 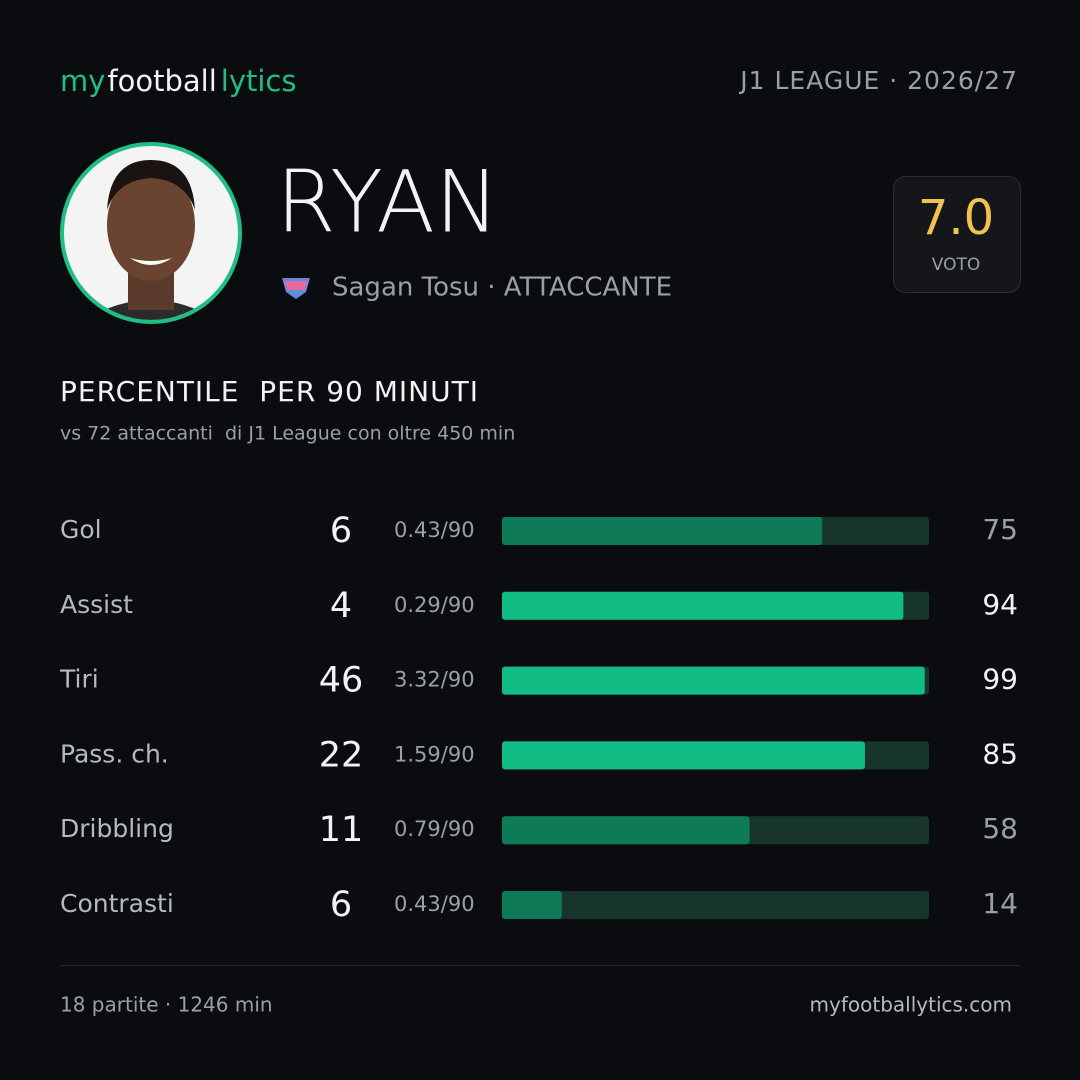 What do you see at coordinates (1000, 604) in the screenshot?
I see `percentile: 94` at bounding box center [1000, 604].